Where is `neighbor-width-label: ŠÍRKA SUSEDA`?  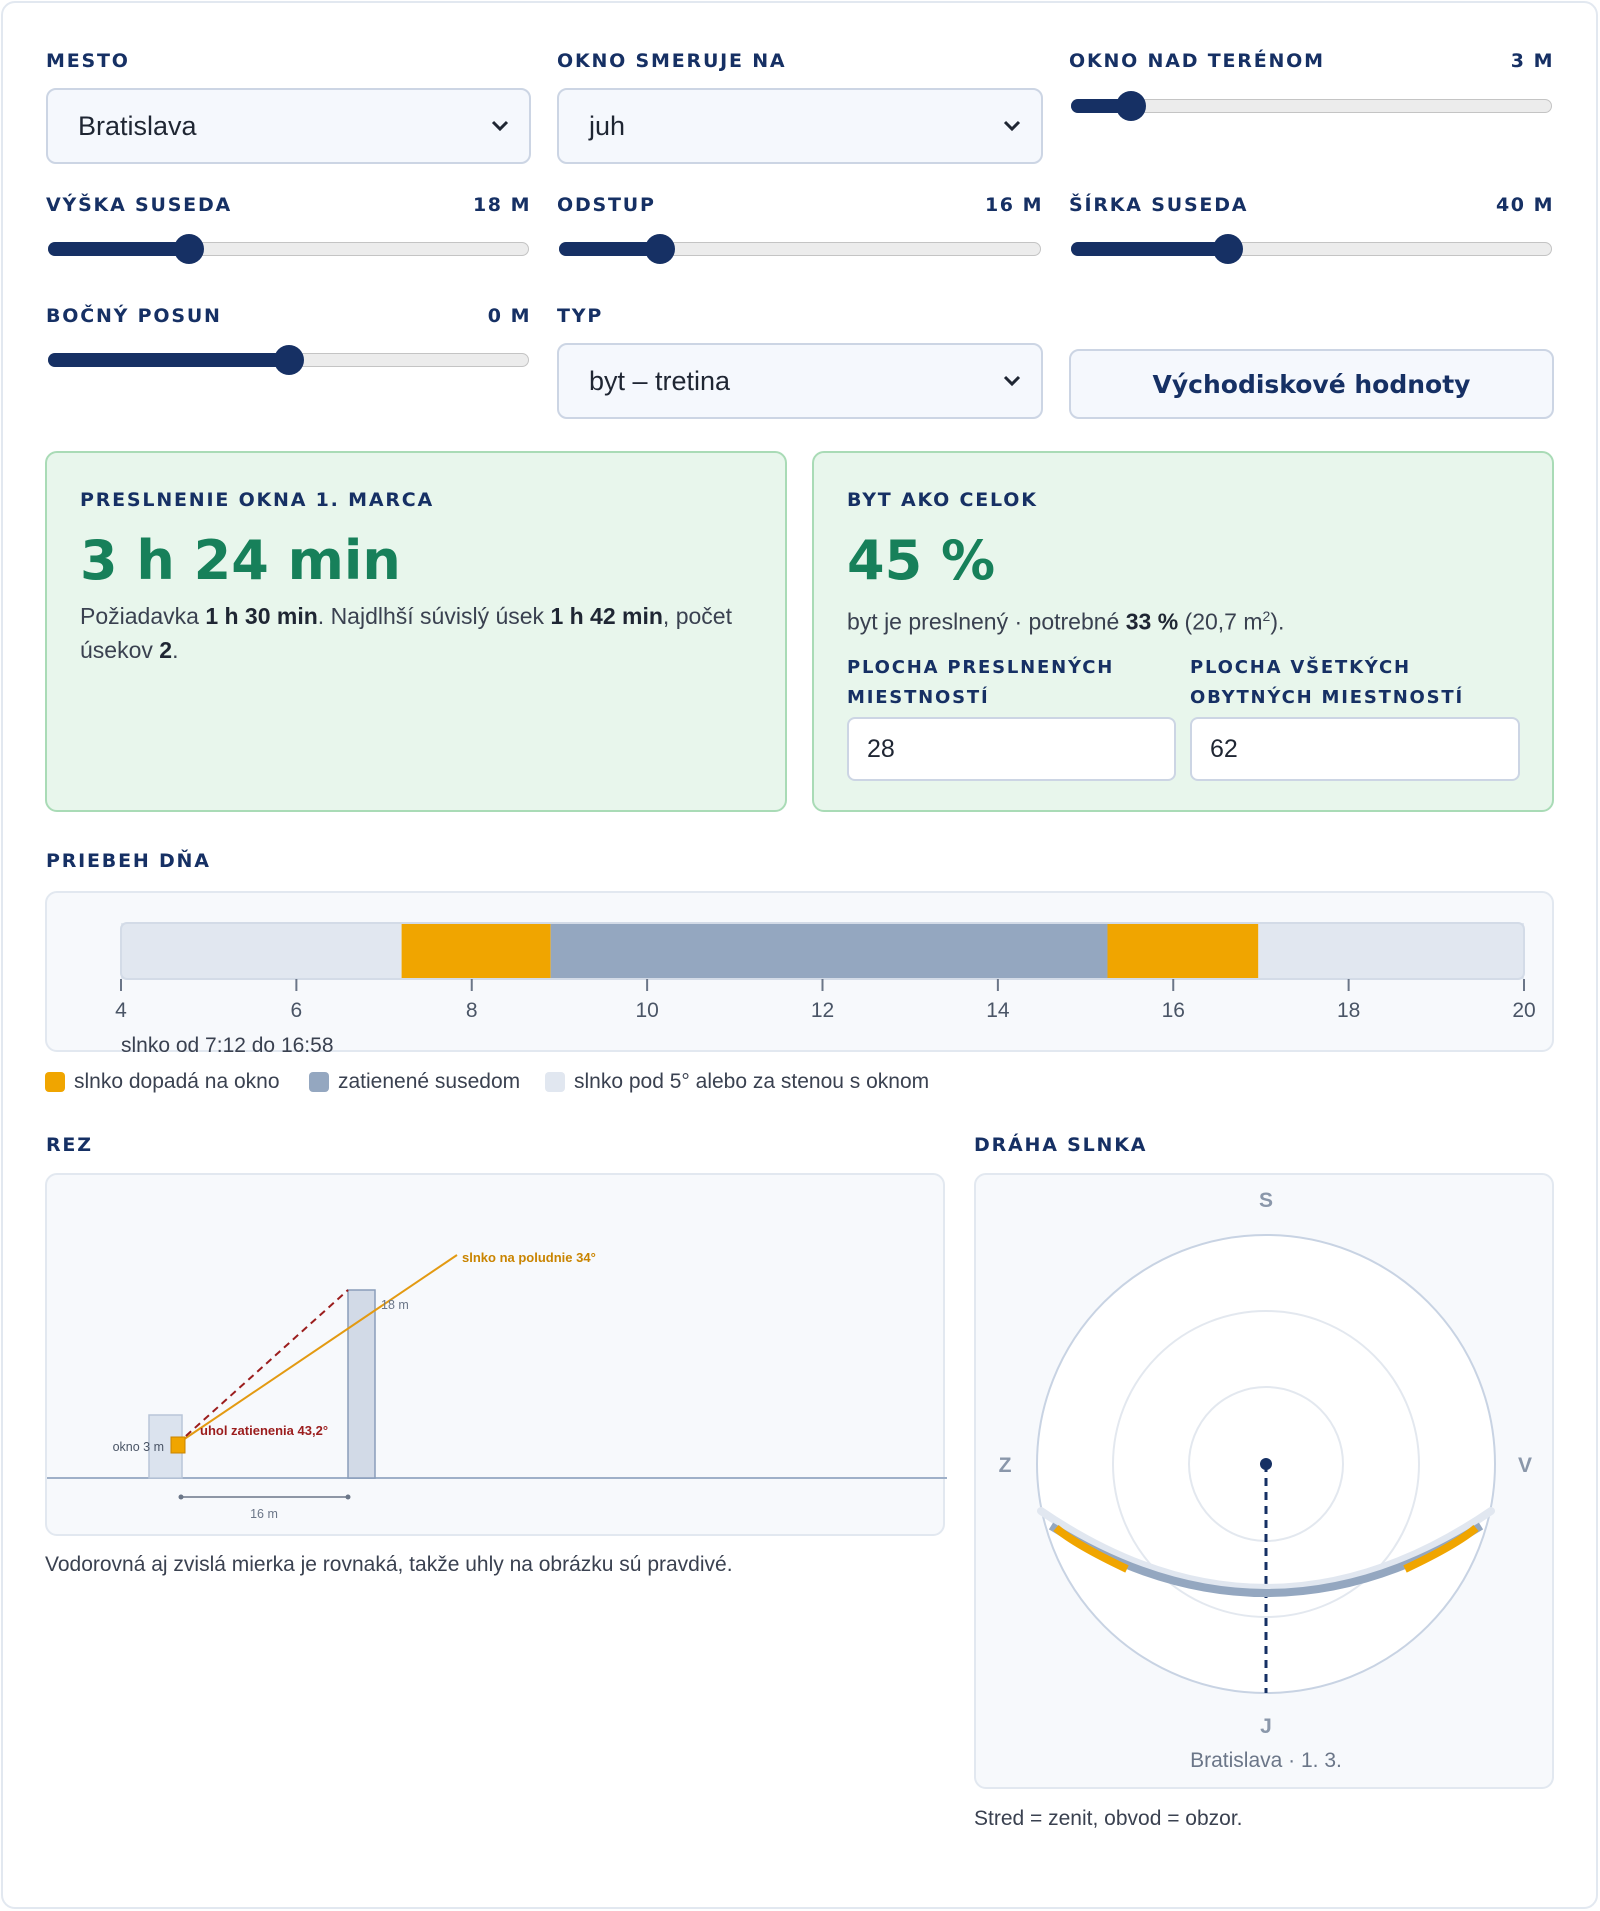
neighbor-width-label: ŠÍRKA SUSEDA is located at coordinates (1159, 205).